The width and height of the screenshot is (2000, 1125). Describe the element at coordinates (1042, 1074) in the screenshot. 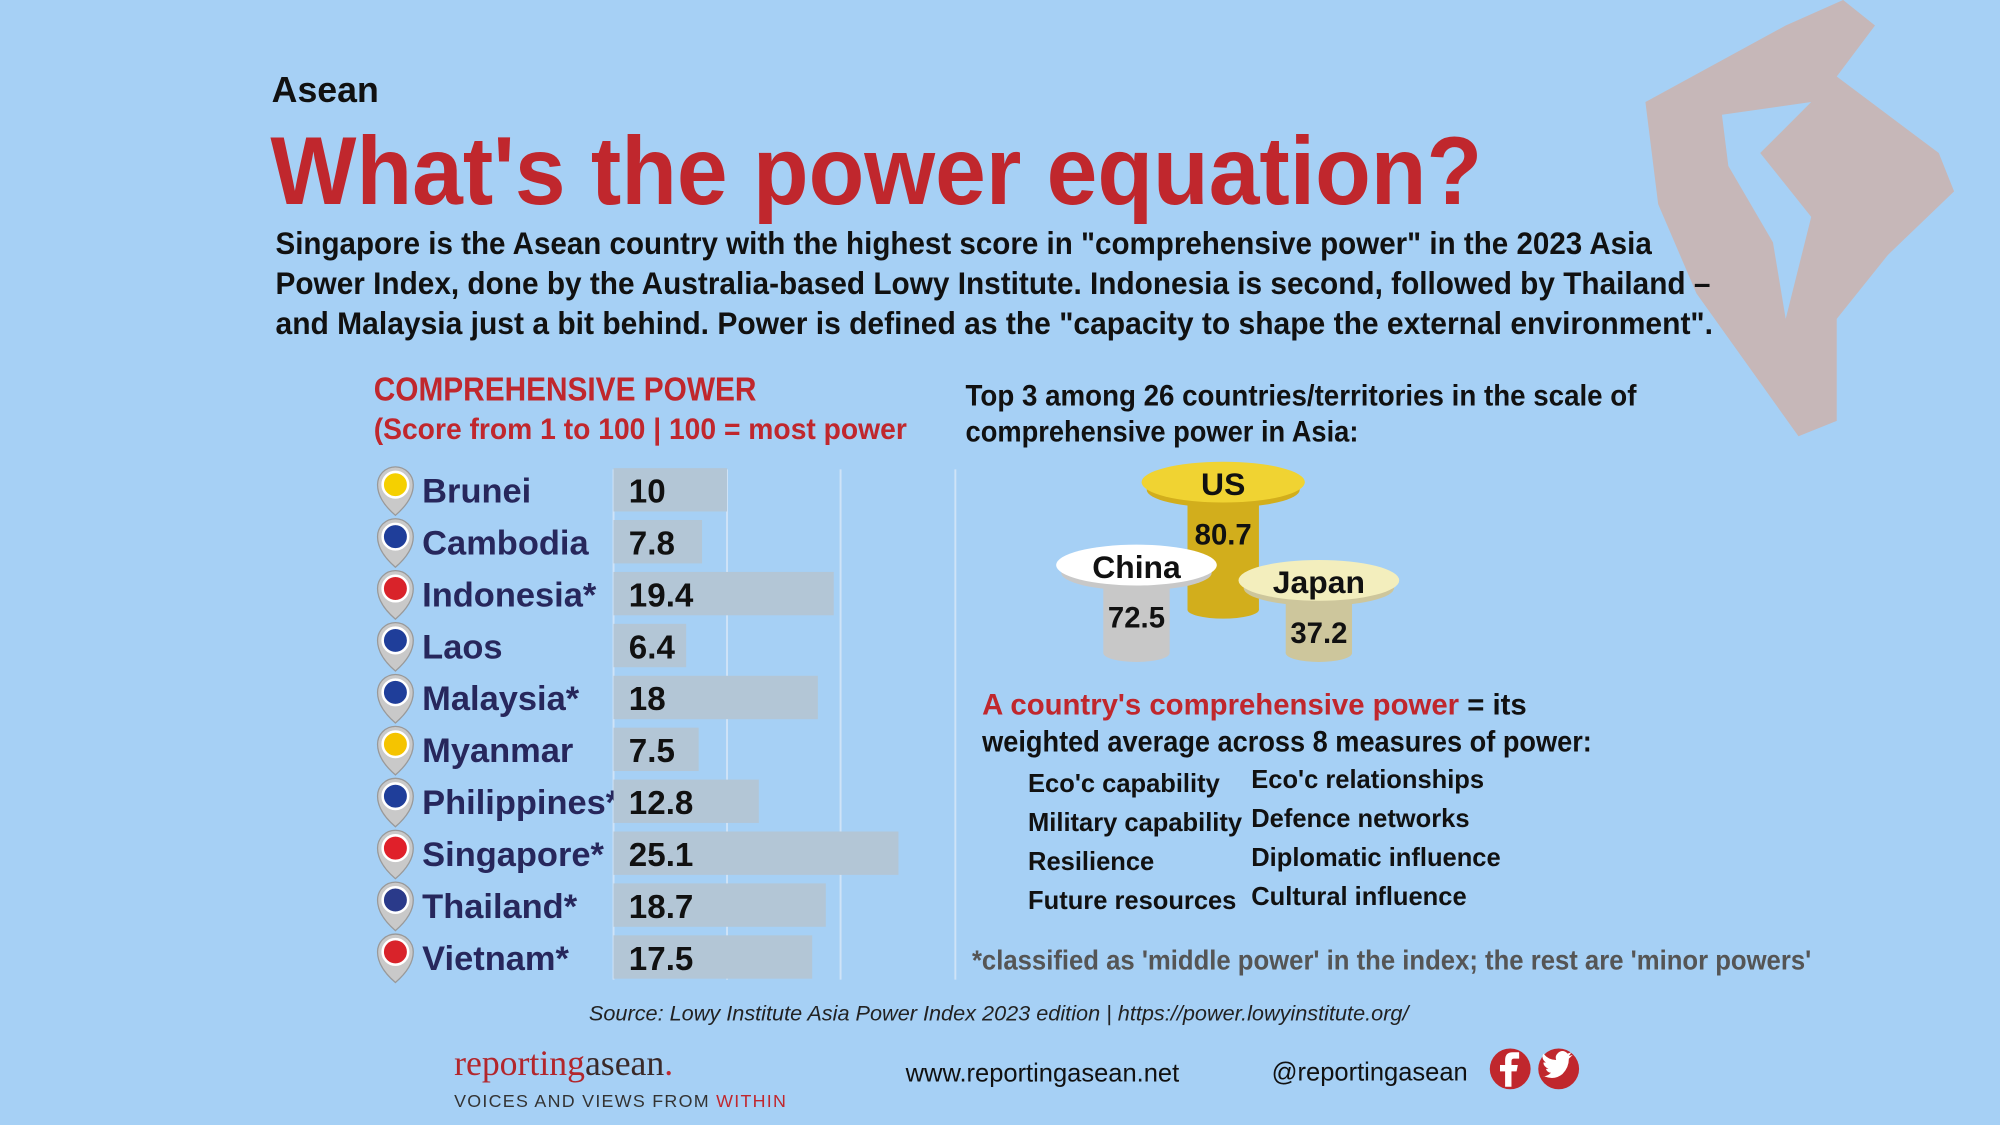

I see `website: www.reportingasean.net` at that location.